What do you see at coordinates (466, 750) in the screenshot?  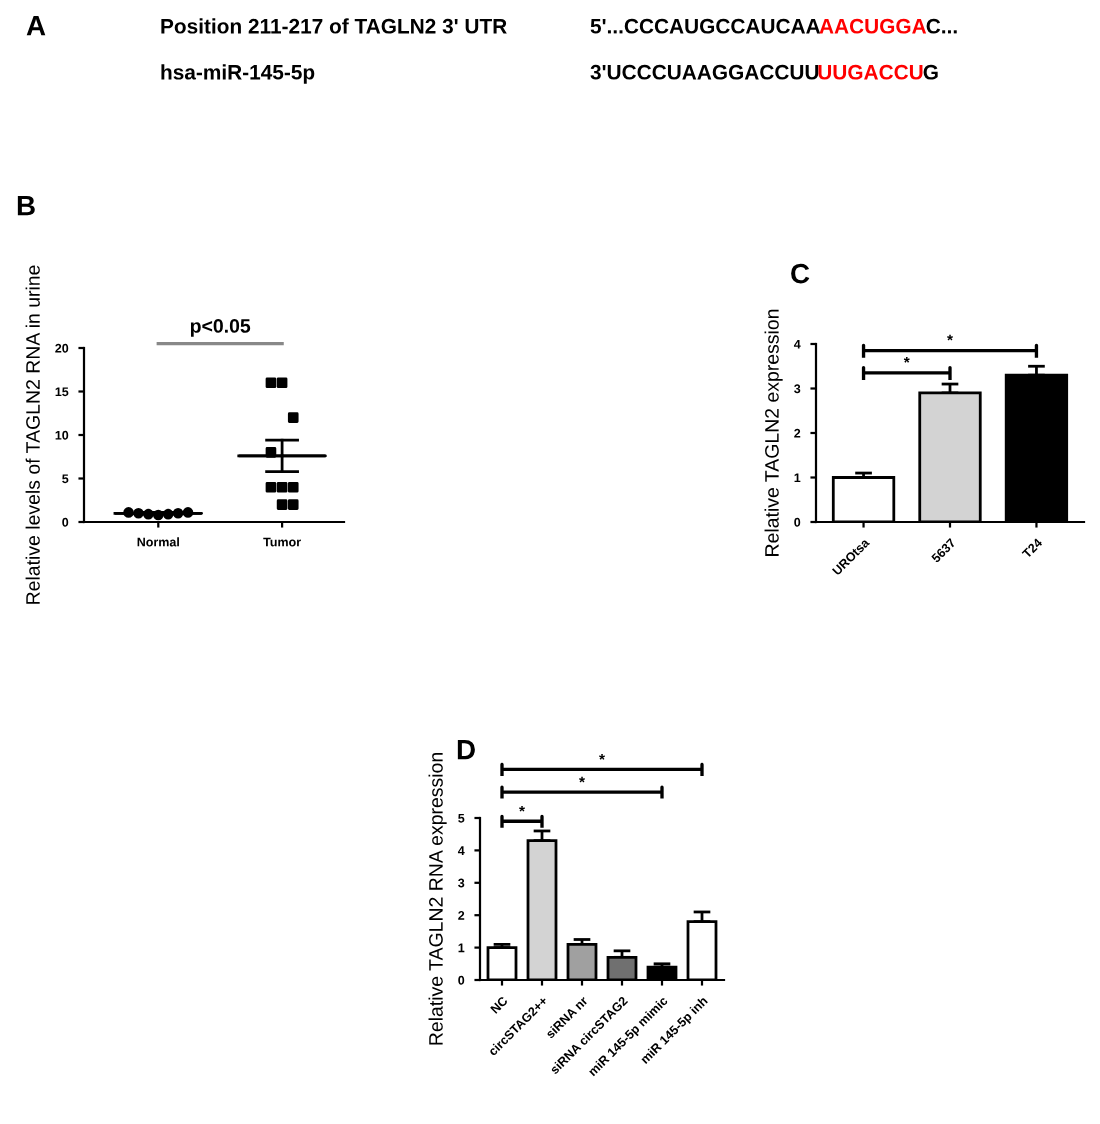 I see `chart-title: D` at bounding box center [466, 750].